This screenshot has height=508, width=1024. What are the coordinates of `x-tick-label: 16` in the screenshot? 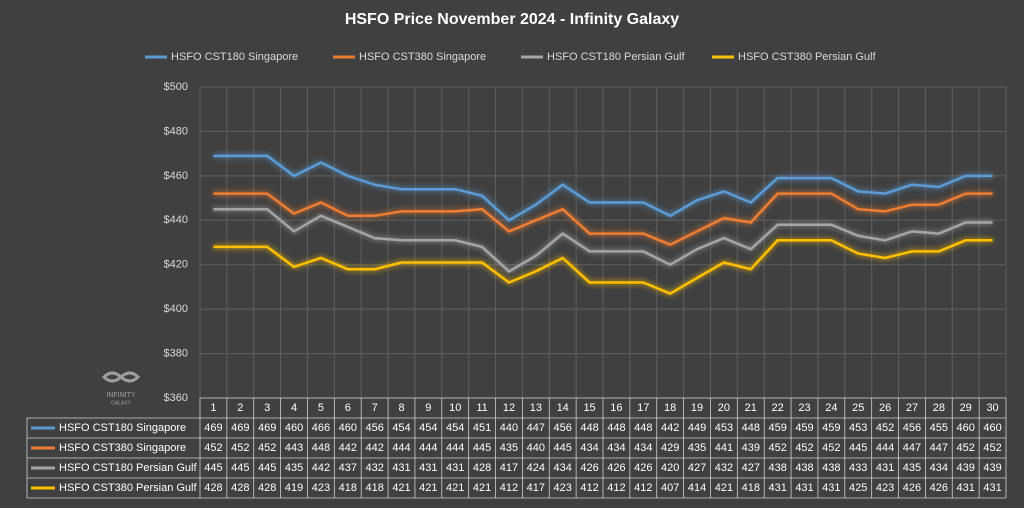 It's located at (616, 408).